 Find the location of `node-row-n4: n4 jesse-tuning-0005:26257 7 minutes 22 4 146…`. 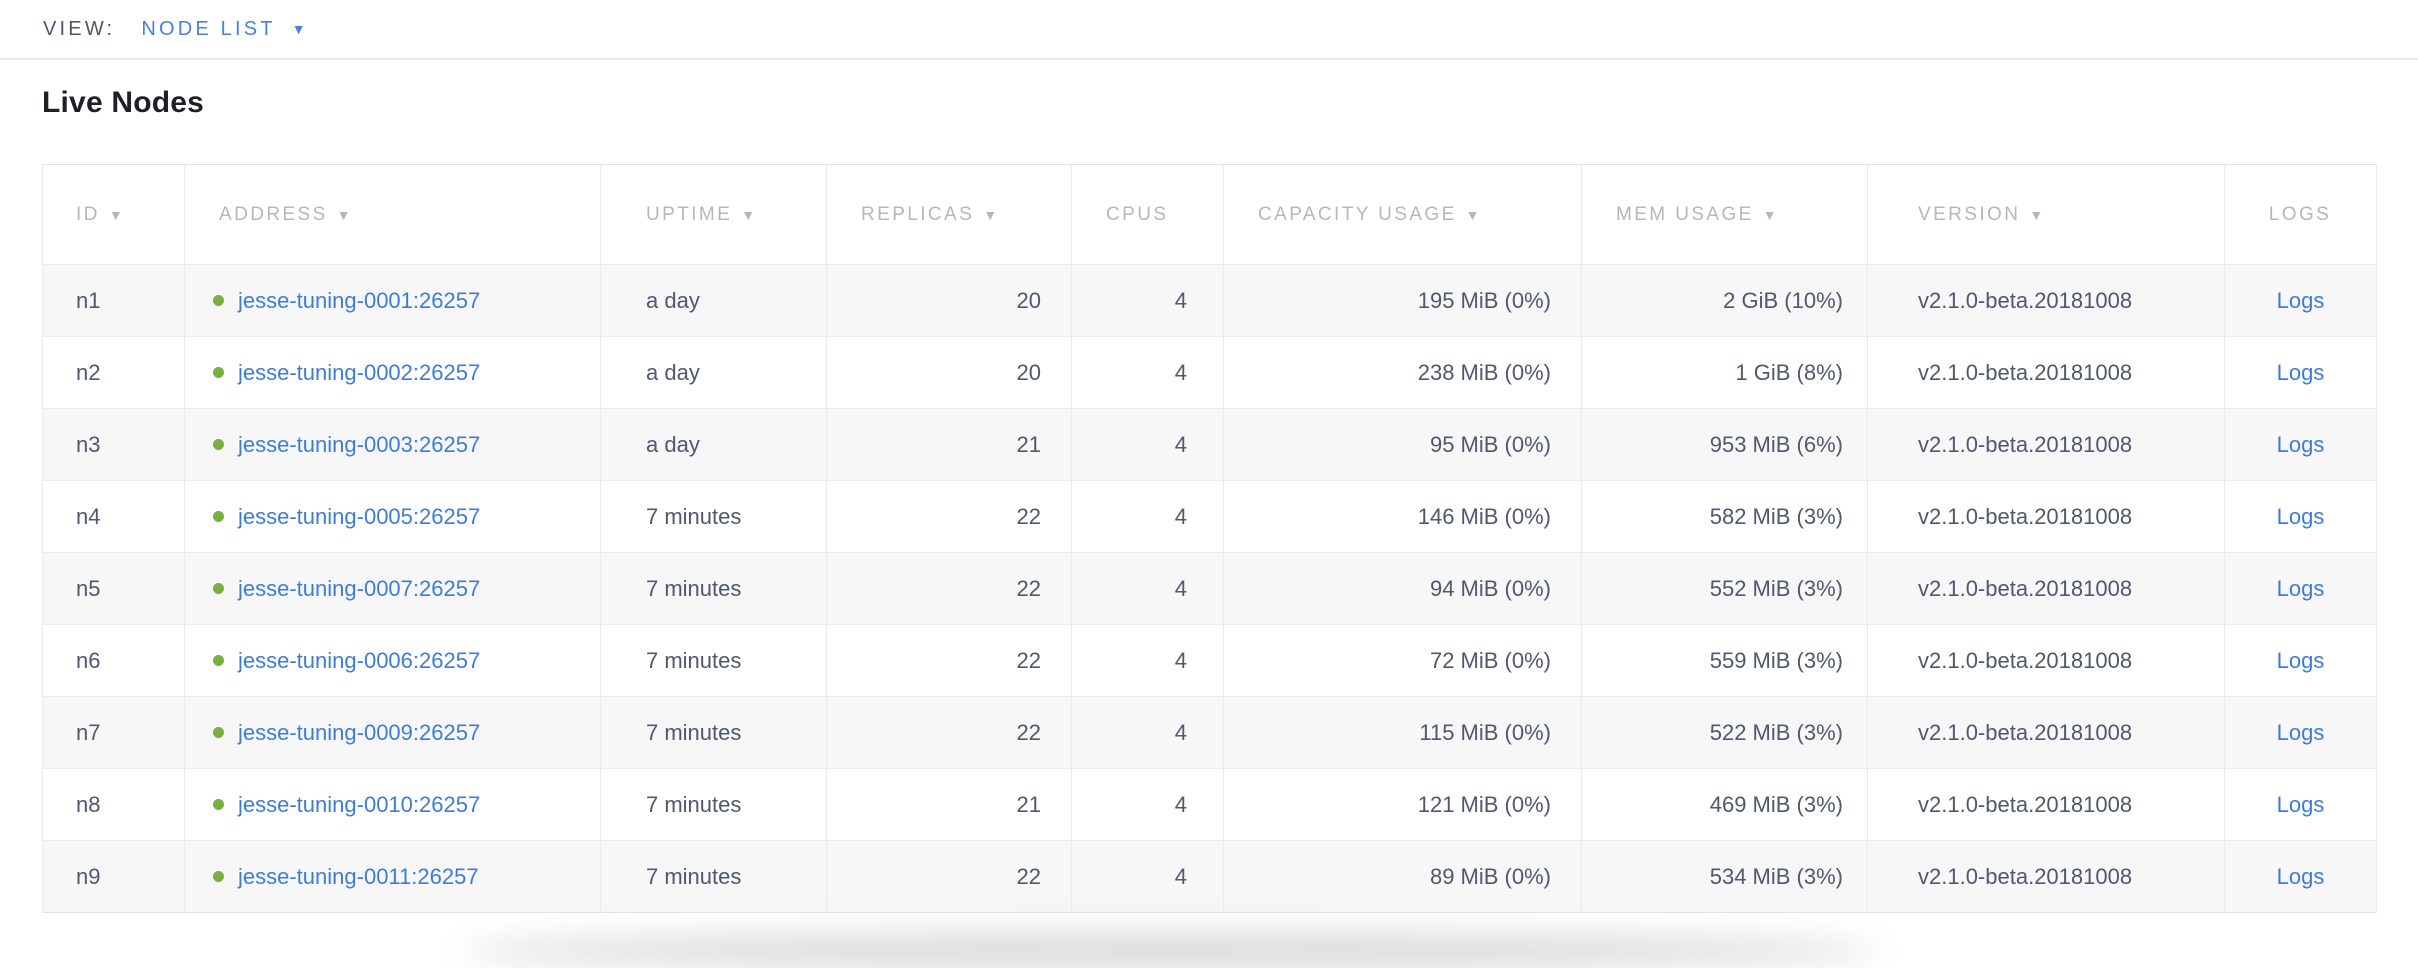

node-row-n4: n4 jesse-tuning-0005:26257 7 minutes 22 4 146… is located at coordinates (1209, 516).